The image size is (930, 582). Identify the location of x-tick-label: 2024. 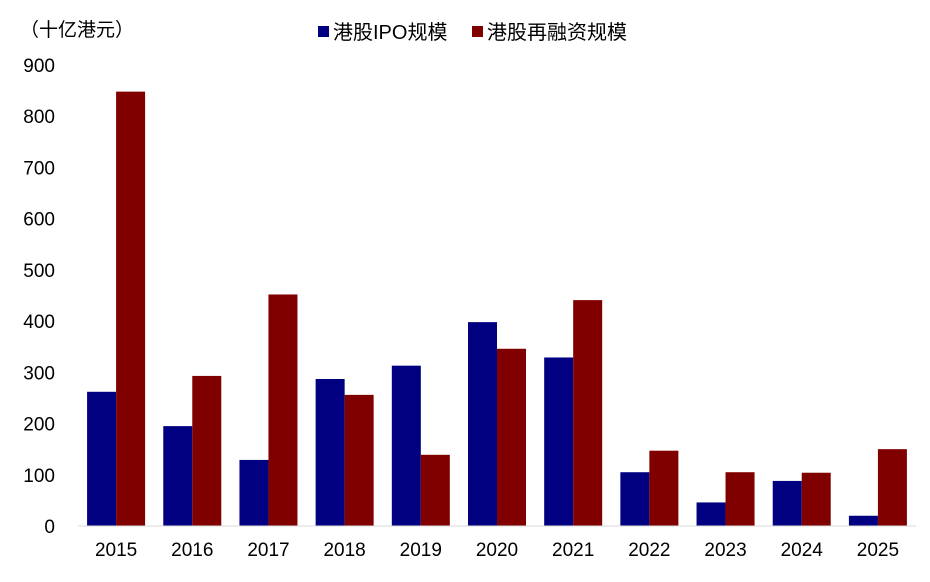
(802, 550).